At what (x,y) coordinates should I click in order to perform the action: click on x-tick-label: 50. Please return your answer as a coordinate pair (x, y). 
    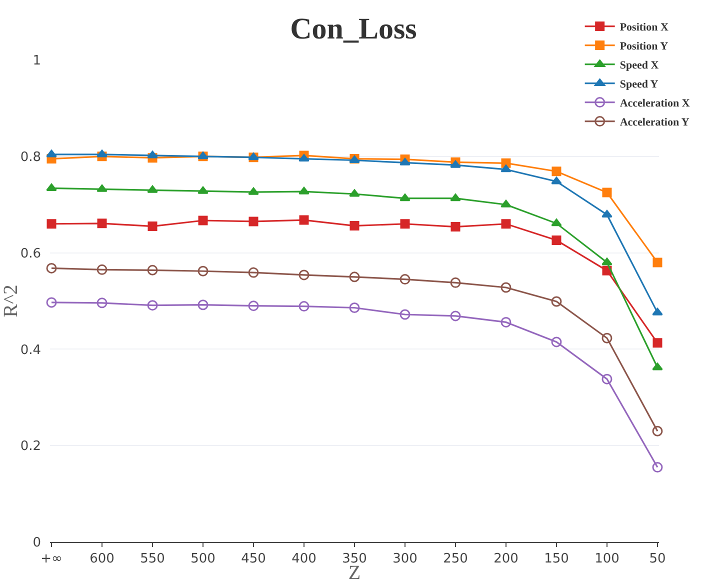
    Looking at the image, I should click on (657, 559).